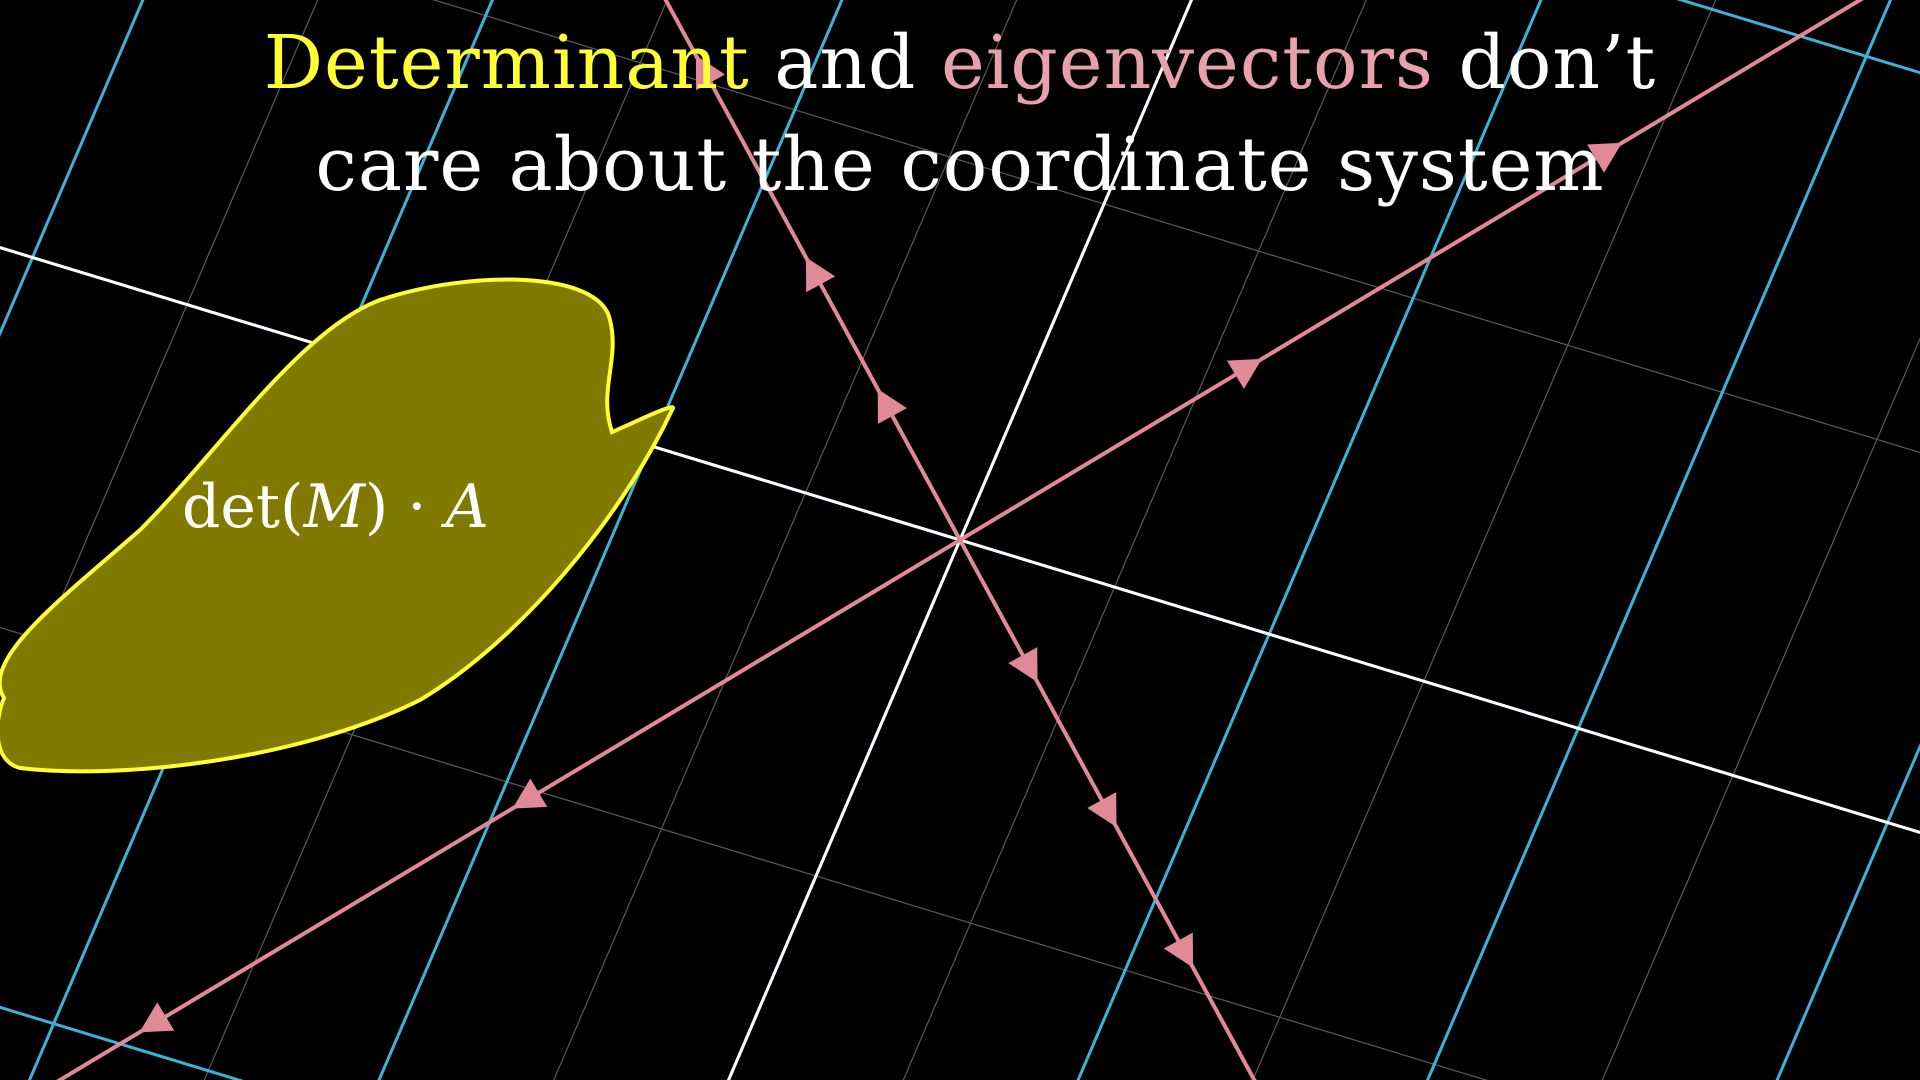  I want to click on minor-grid-line, so click(960, 1045).